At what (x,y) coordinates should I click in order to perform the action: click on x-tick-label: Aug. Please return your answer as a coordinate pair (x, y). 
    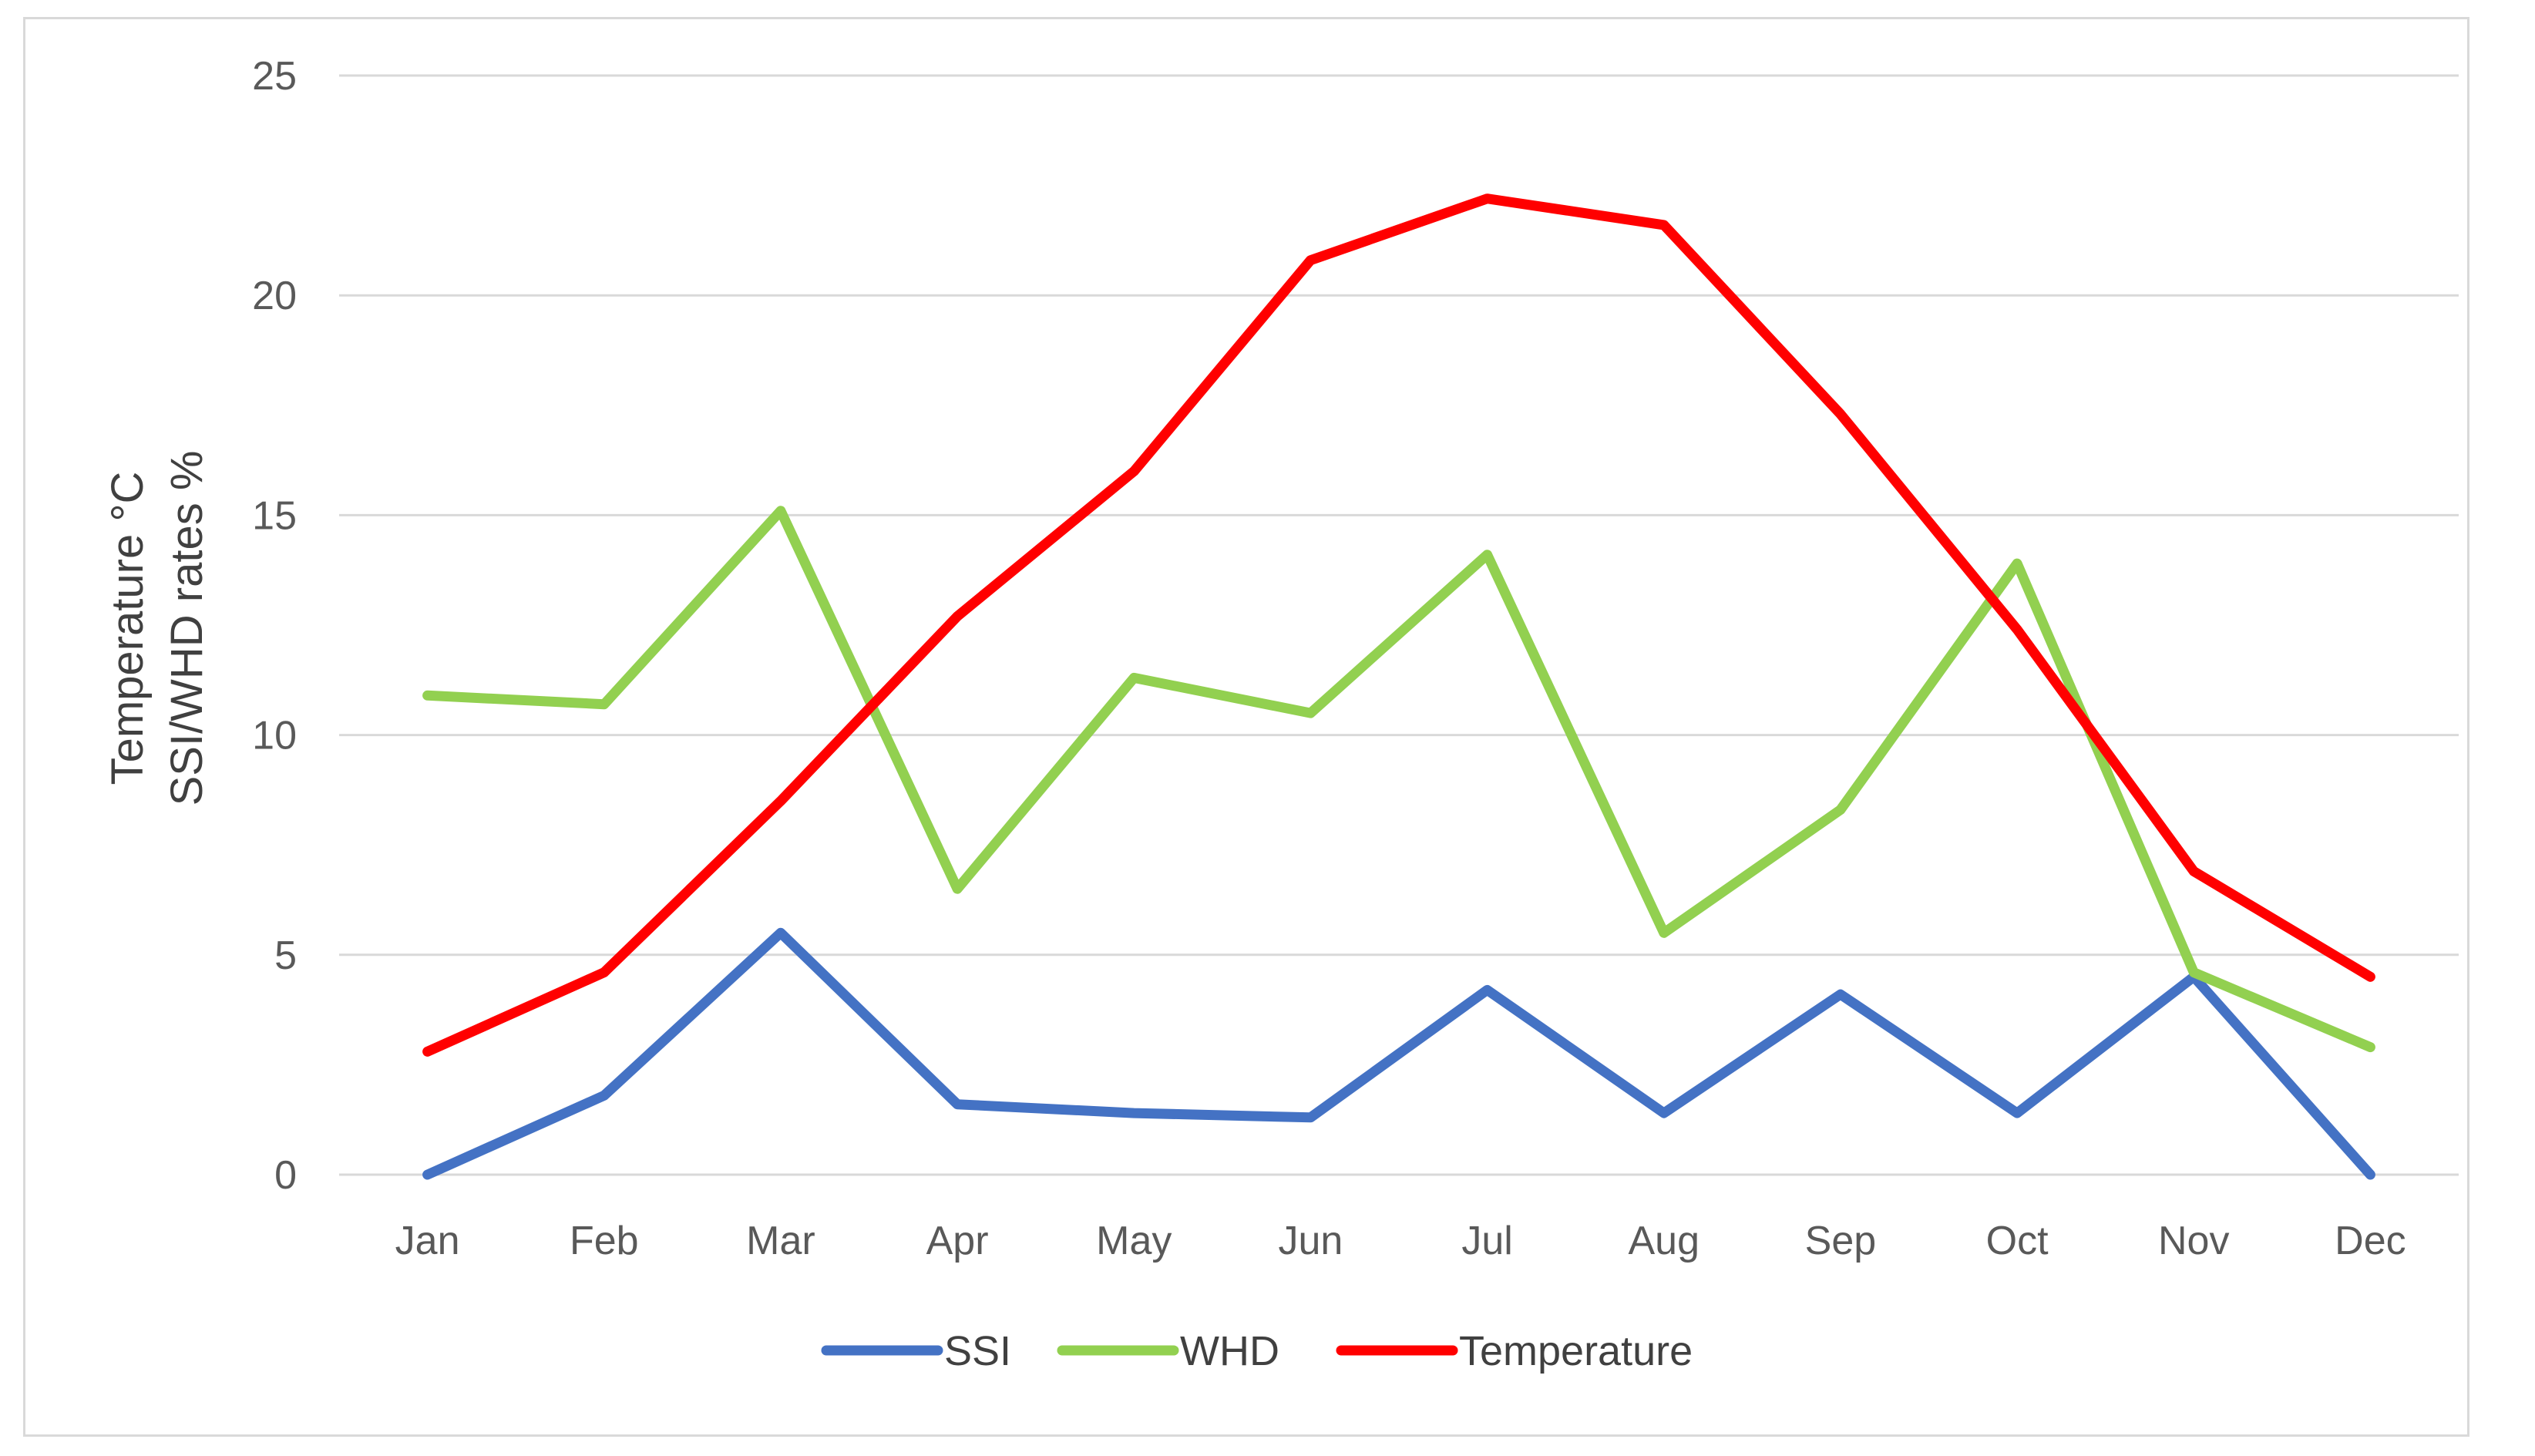
    Looking at the image, I should click on (1664, 1241).